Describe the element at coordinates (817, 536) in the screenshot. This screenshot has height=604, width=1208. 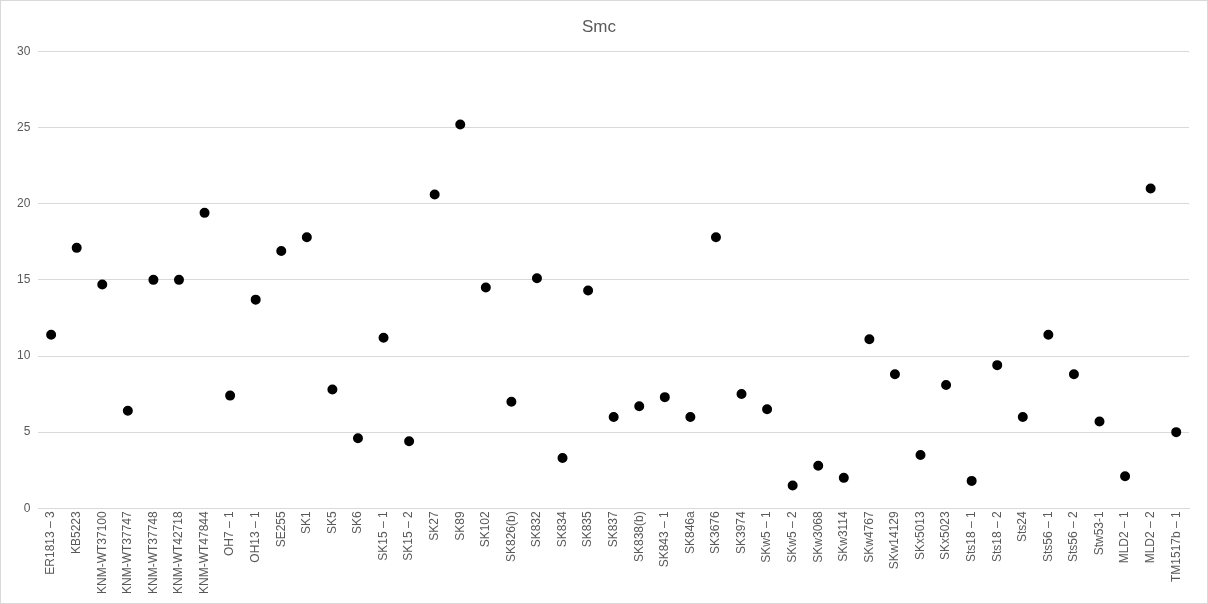
I see `x-tick-label: SKw3068` at that location.